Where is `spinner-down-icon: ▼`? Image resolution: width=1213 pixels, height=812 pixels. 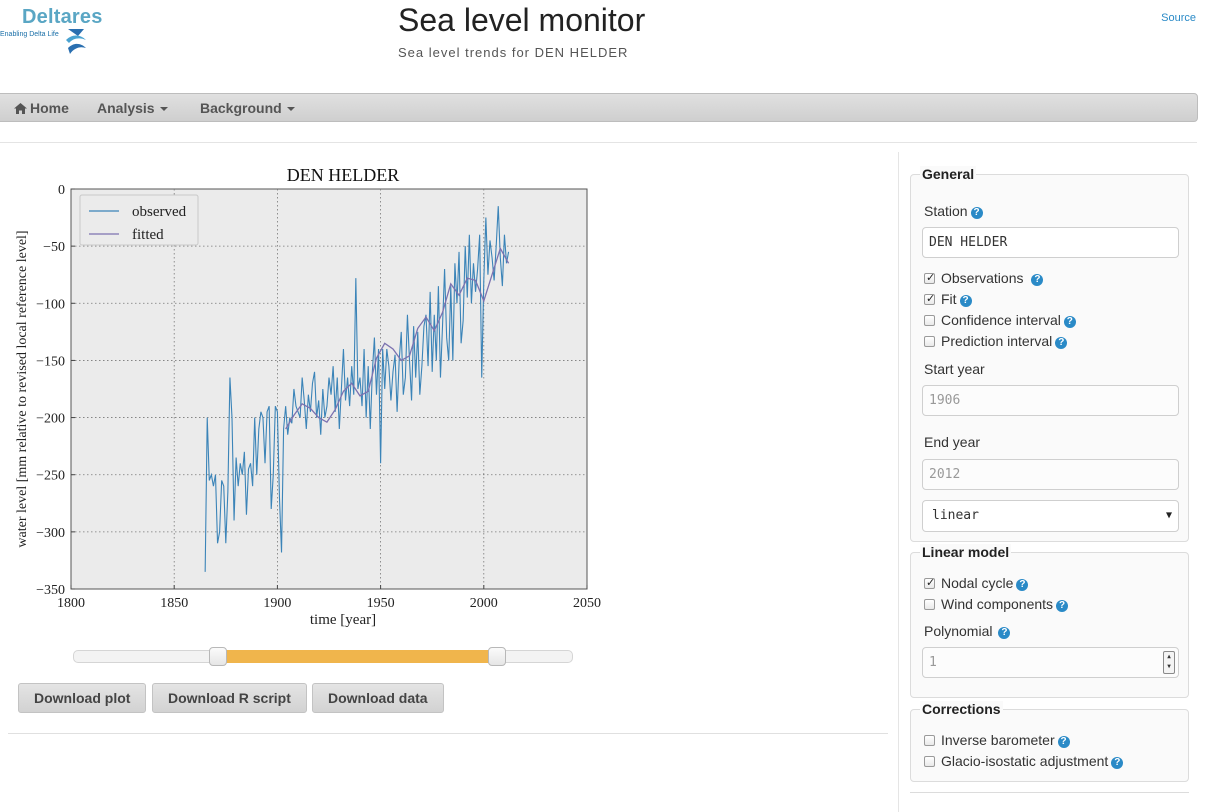 spinner-down-icon: ▼ is located at coordinates (1169, 666).